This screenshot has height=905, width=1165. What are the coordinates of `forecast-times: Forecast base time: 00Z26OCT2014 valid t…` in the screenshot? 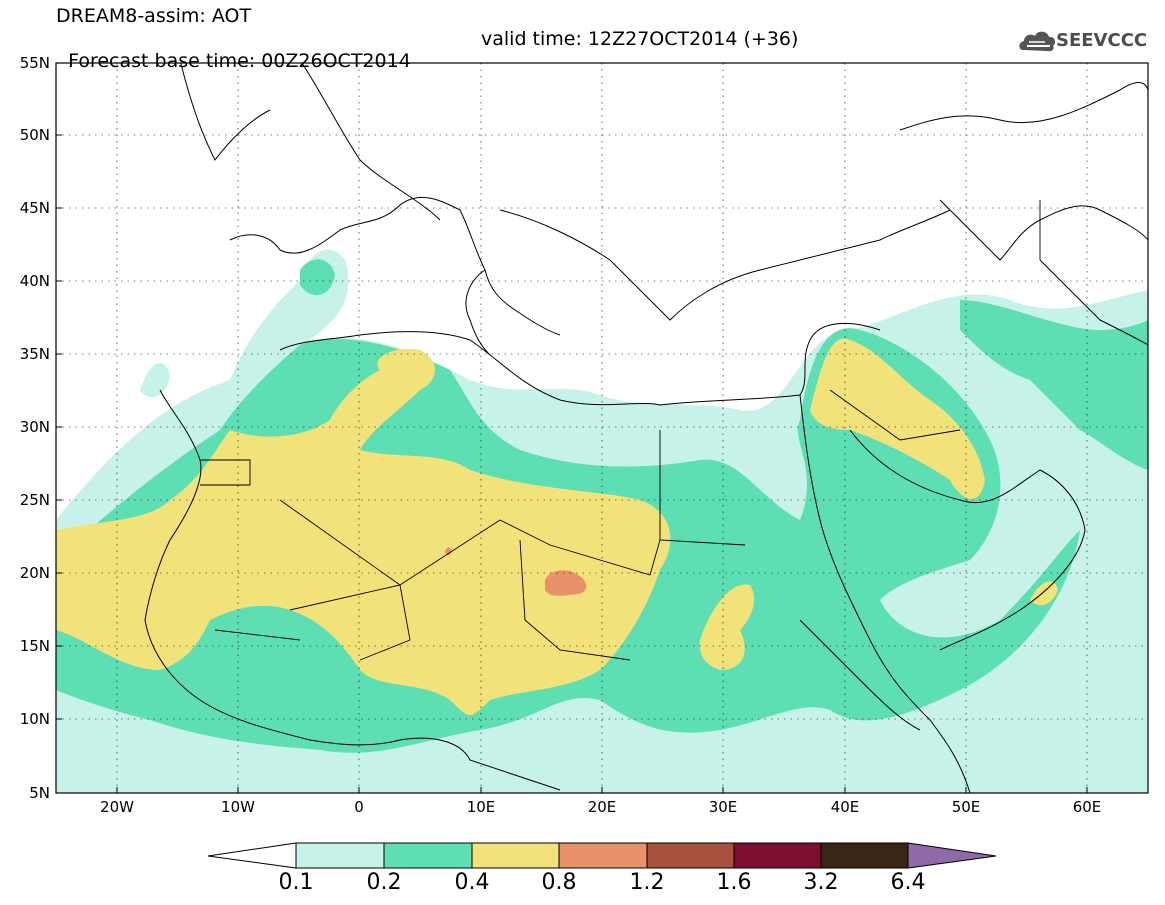 It's located at (427, 61).